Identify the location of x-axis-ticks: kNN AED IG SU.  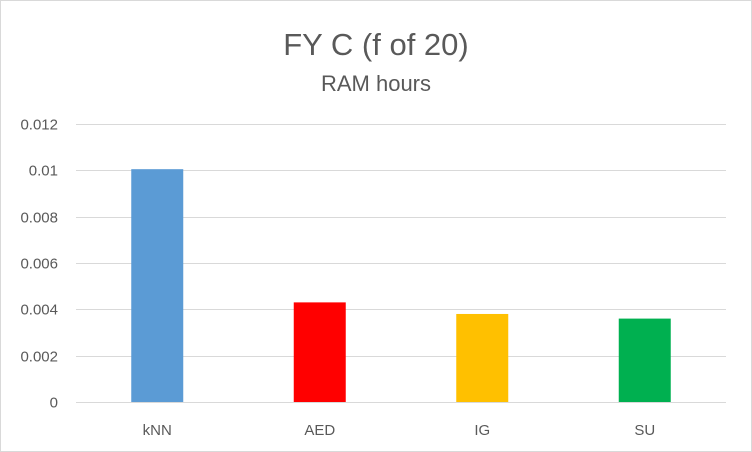
(399, 430).